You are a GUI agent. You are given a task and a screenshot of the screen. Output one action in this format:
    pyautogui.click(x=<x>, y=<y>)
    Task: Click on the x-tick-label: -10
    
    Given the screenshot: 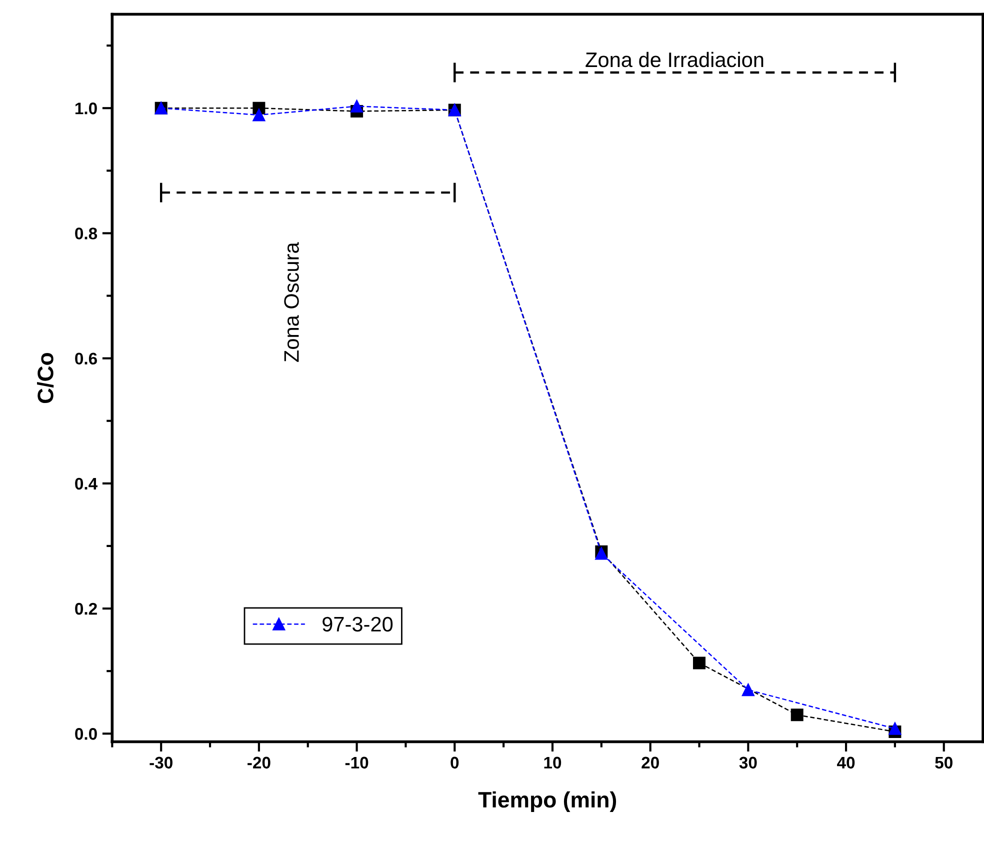 What is the action you would take?
    pyautogui.click(x=356, y=762)
    